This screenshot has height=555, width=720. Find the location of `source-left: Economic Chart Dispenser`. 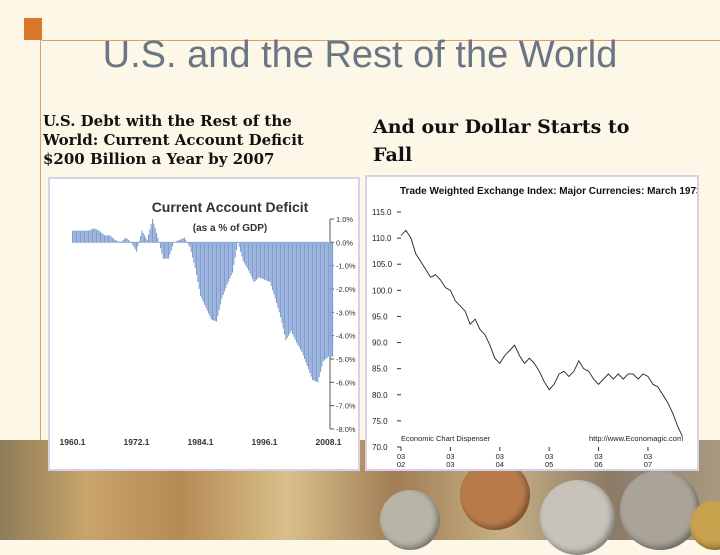

source-left: Economic Chart Dispenser is located at coordinates (446, 438).